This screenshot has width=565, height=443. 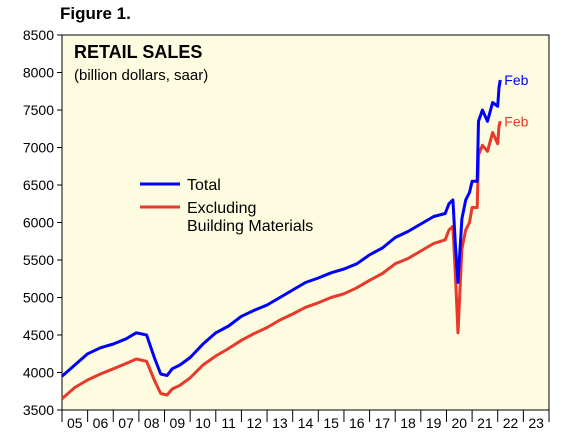 What do you see at coordinates (38, 148) in the screenshot?
I see `y-tick-label: 7000` at bounding box center [38, 148].